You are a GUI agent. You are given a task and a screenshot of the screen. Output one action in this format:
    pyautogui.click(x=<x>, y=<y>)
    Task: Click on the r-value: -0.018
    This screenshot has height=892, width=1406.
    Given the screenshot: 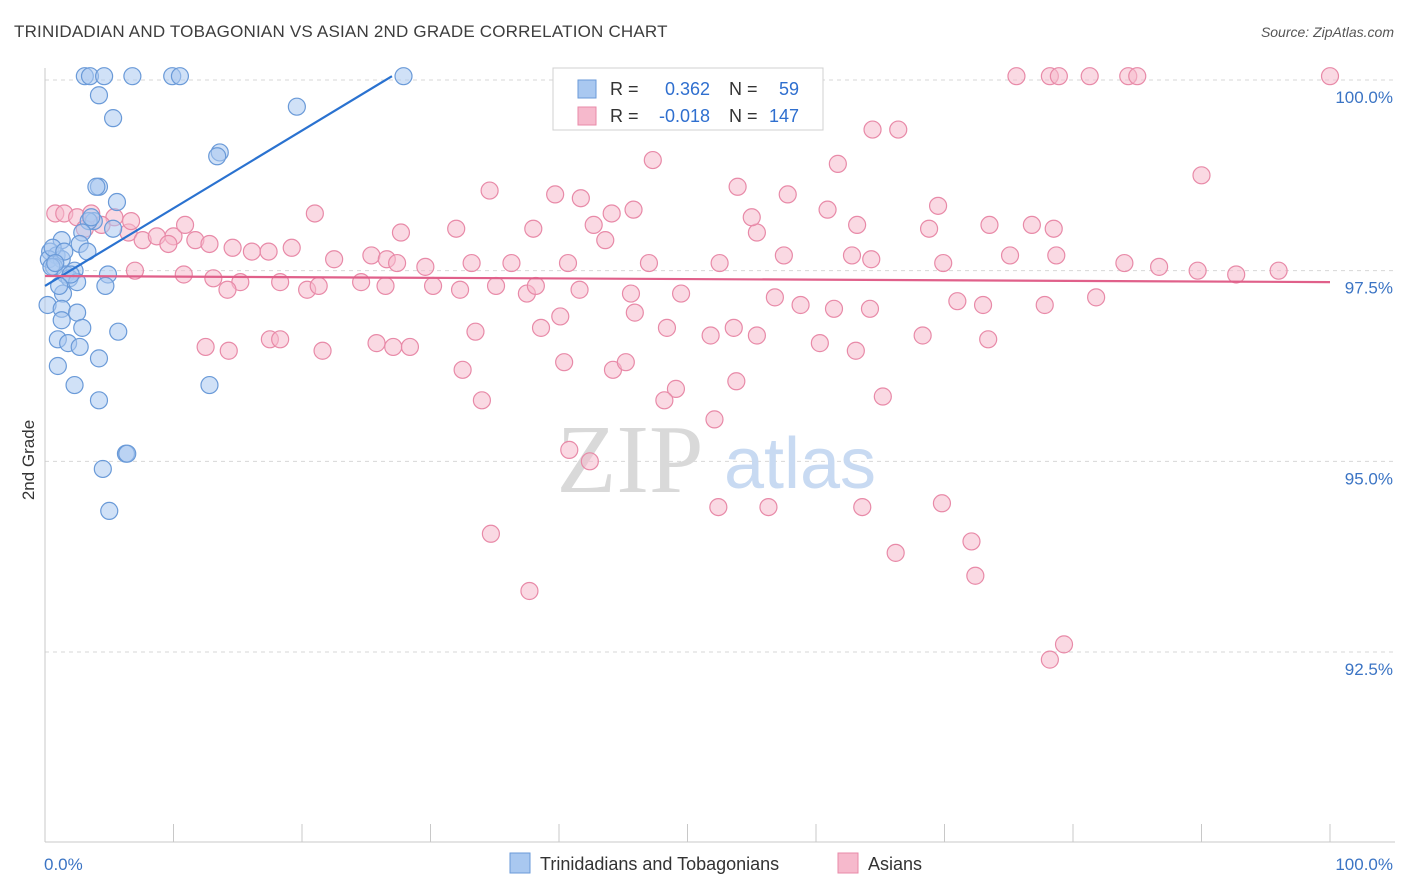 What is the action you would take?
    pyautogui.click(x=684, y=116)
    